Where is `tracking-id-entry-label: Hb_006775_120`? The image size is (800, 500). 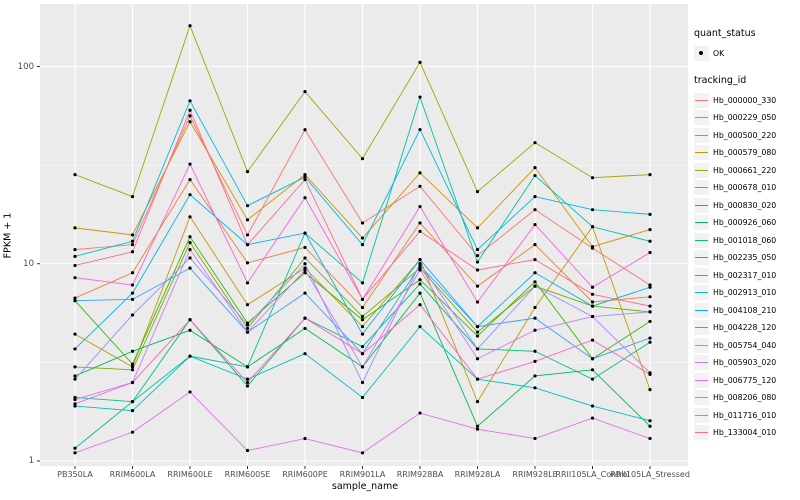 tracking-id-entry-label: Hb_006775_120 is located at coordinates (745, 380).